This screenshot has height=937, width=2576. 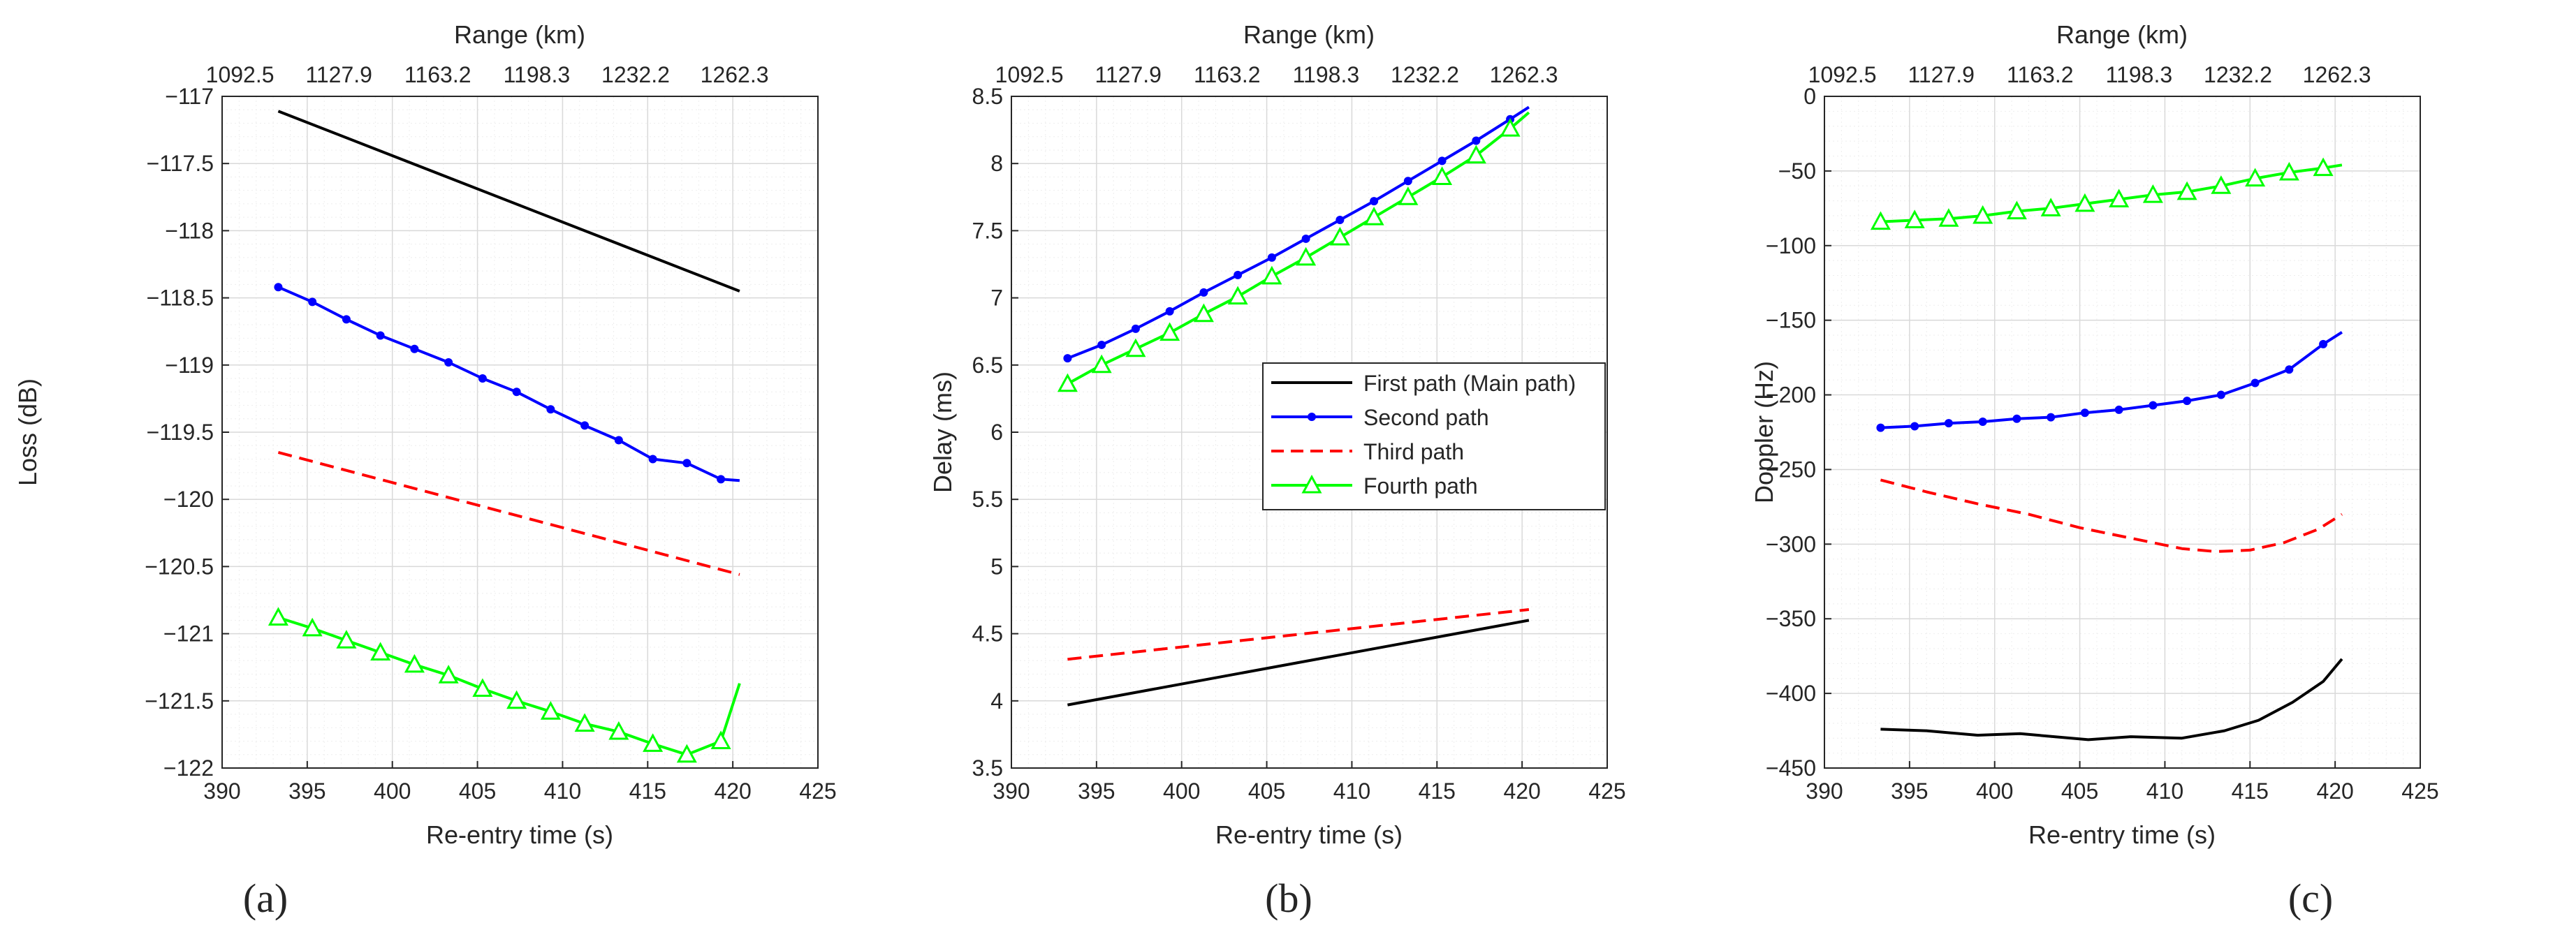 I want to click on x-tick-label: 405, so click(x=2079, y=791).